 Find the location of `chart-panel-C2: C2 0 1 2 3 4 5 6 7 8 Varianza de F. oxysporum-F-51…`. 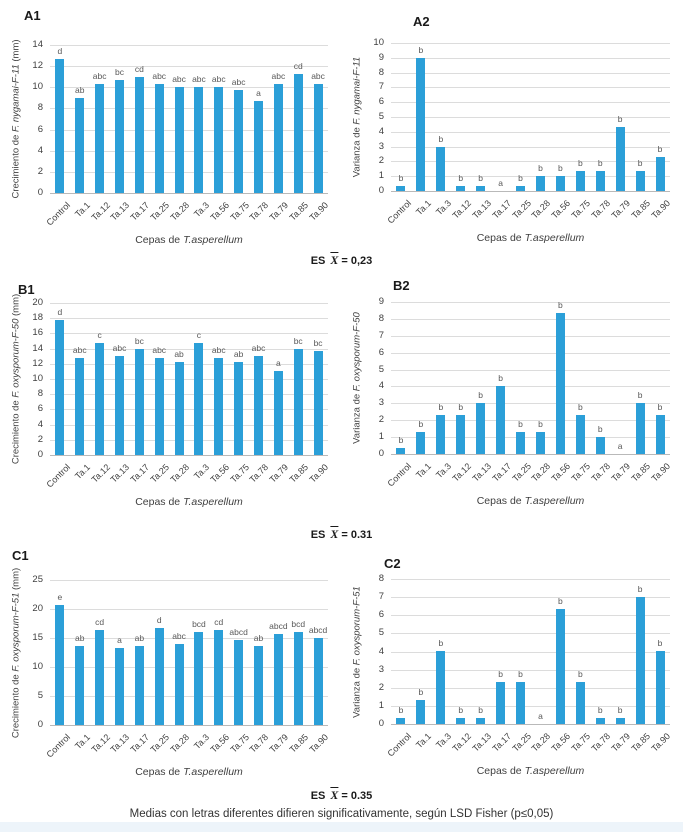

chart-panel-C2: C2 0 1 2 3 4 5 6 7 8 Varianza de F. oxysporum-F-51… is located at coordinates (512, 666).